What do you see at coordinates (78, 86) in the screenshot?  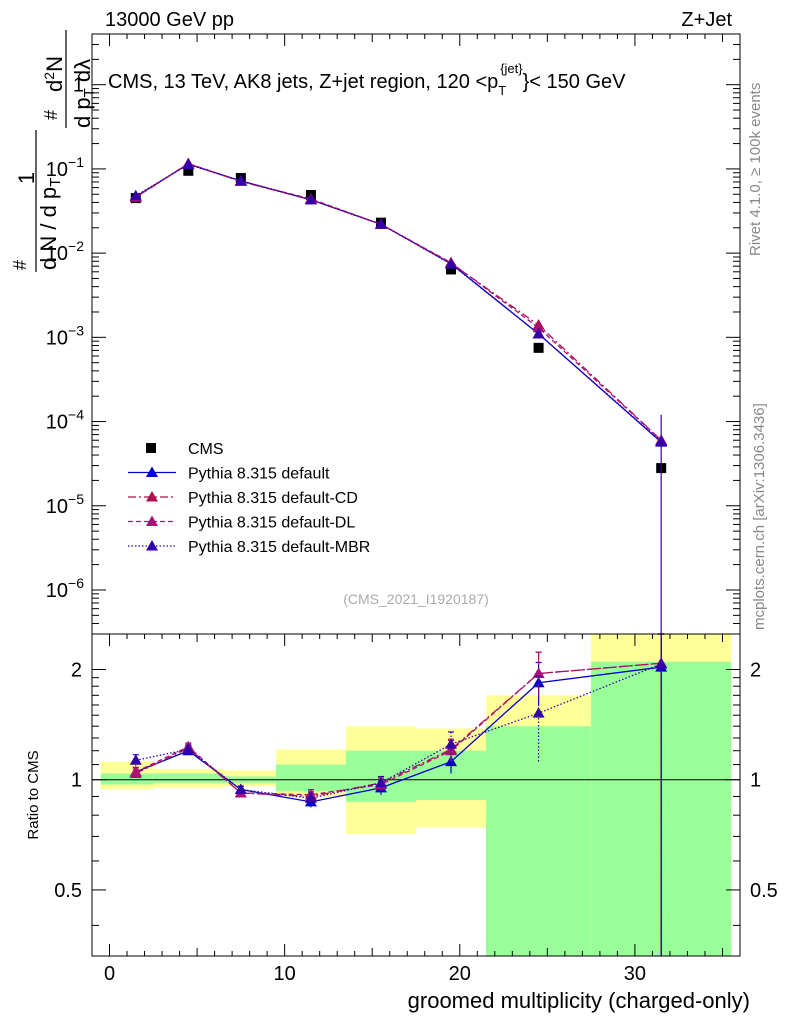 I see `y-main-tick-label-0: 1` at bounding box center [78, 86].